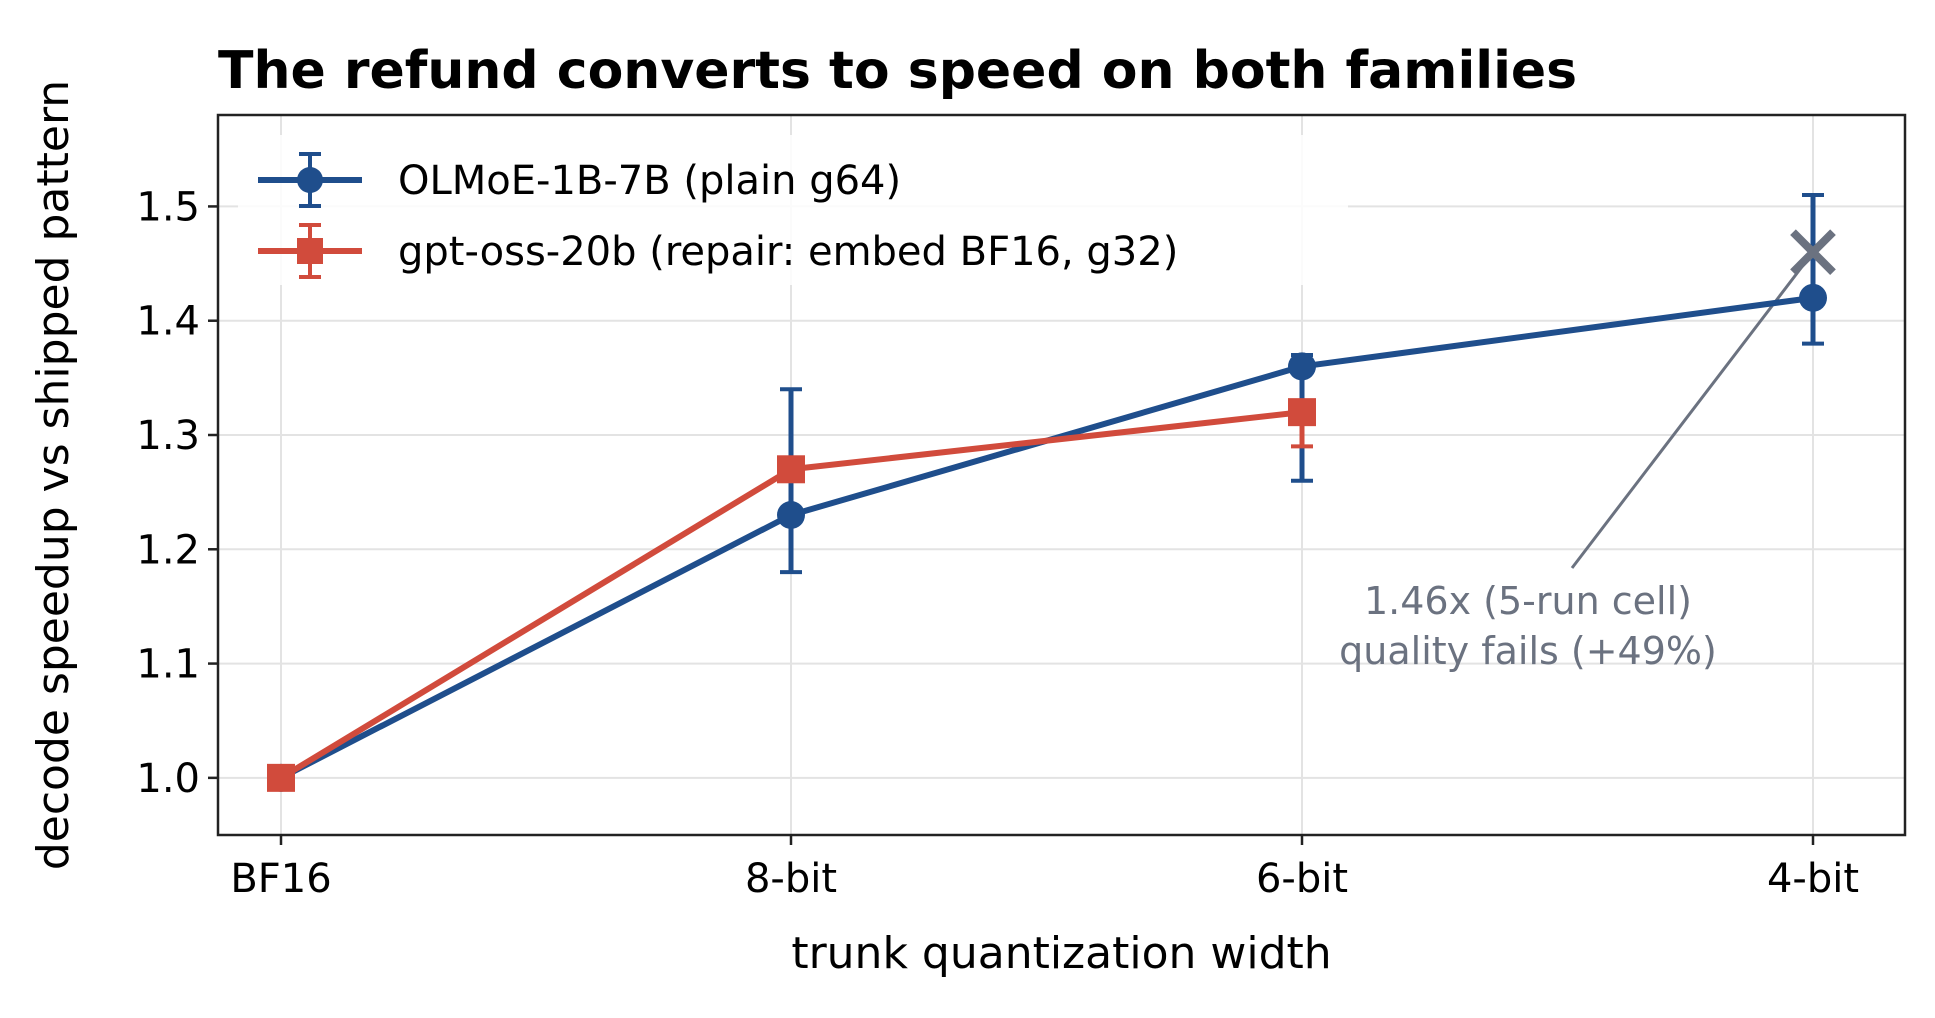  I want to click on annotation-line-2: quality fails (+49%), so click(1528, 651).